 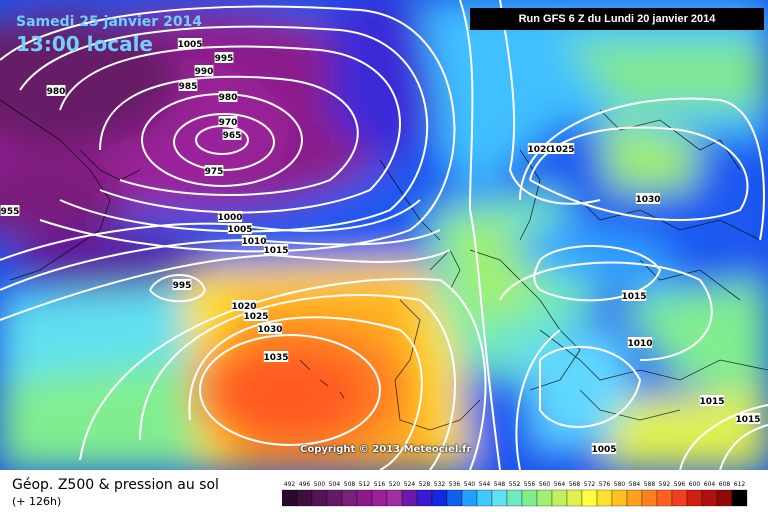 I want to click on scale-tick-label: 592, so click(x=665, y=484).